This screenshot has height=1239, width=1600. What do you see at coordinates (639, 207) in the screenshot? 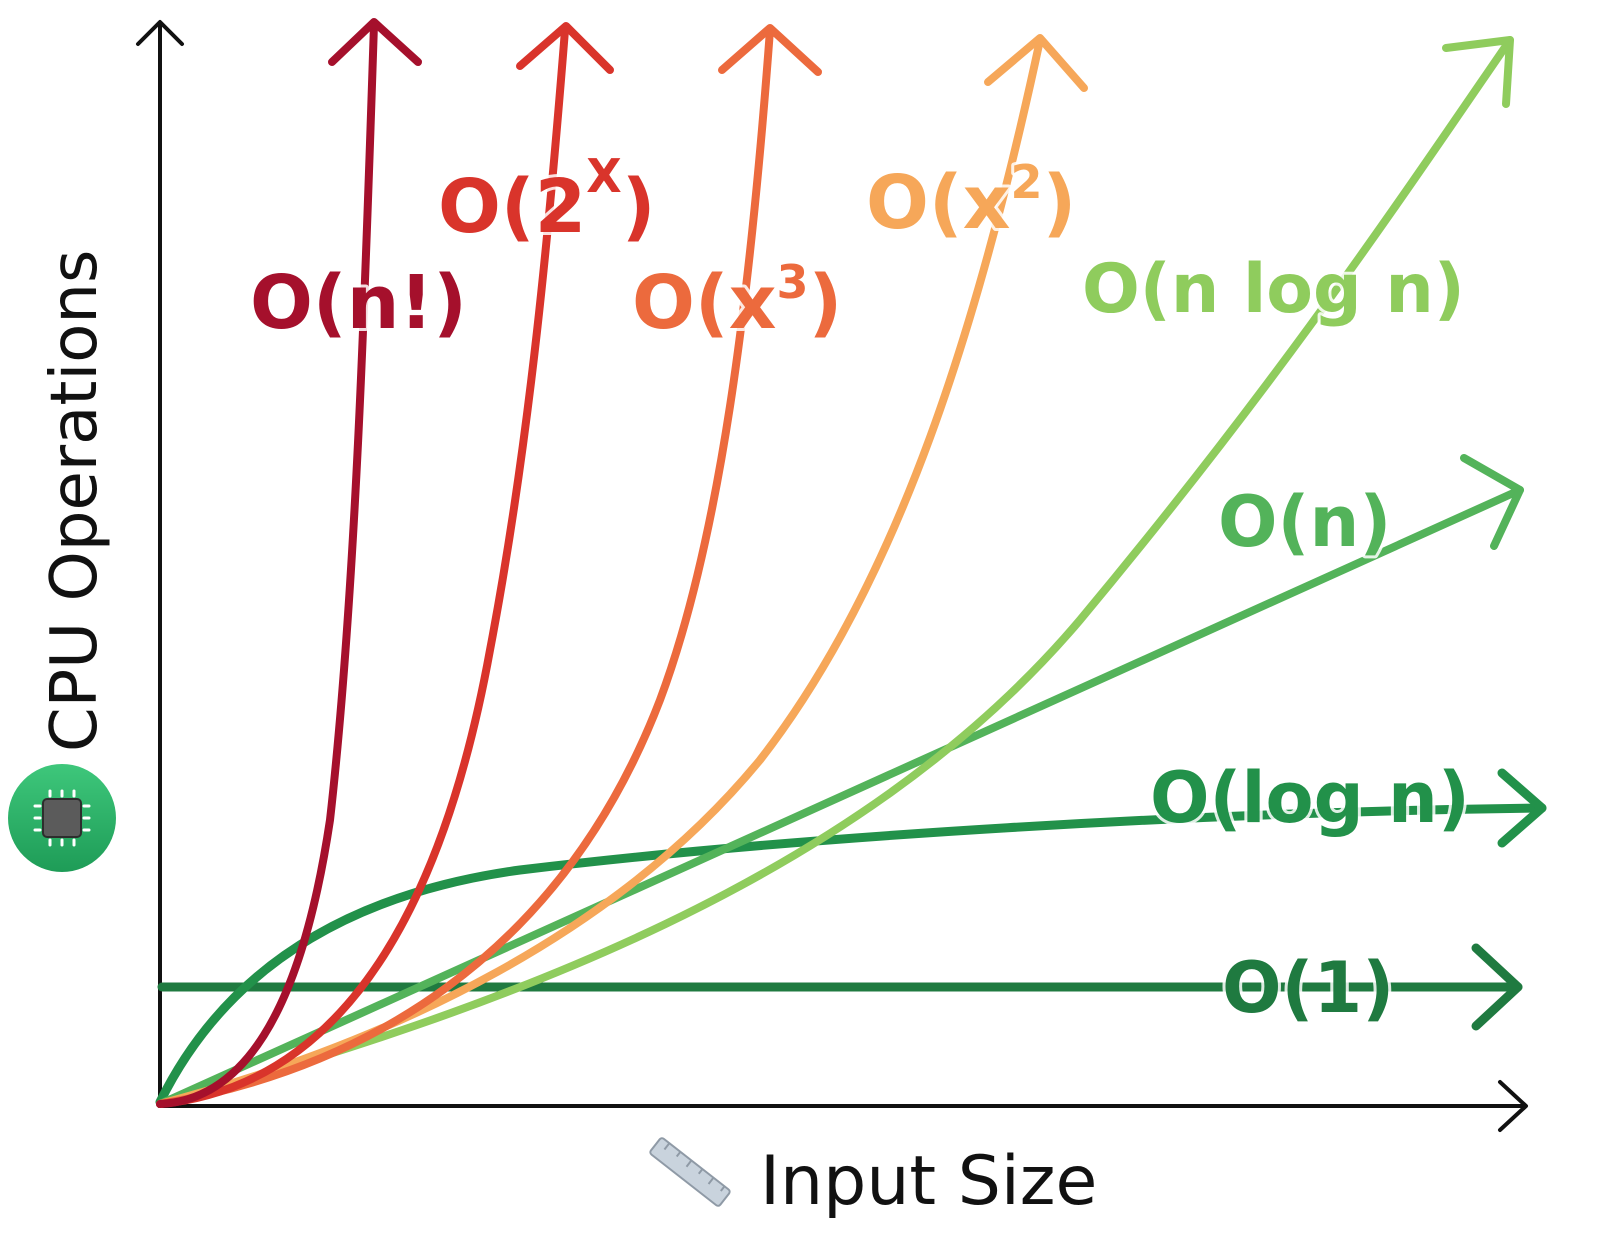
I see `label-exponential-tail: )` at bounding box center [639, 207].